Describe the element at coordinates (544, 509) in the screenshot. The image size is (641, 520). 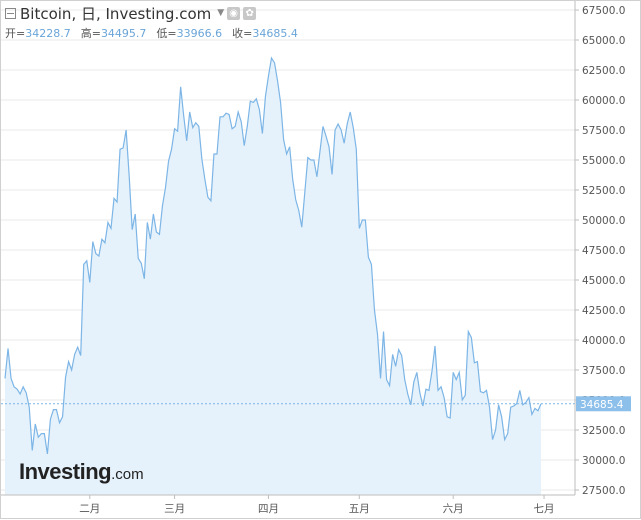
I see `x-tick-label: 七月` at that location.